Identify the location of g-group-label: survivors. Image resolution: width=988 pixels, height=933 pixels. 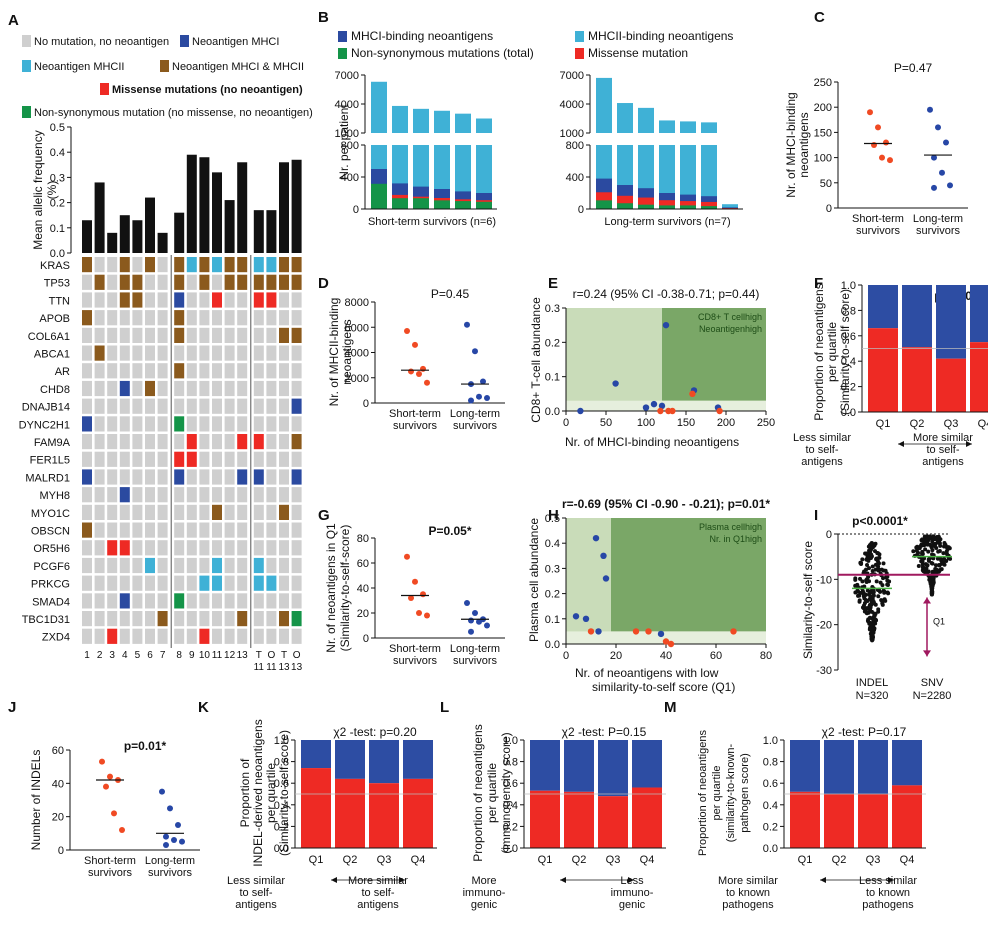
(415, 661).